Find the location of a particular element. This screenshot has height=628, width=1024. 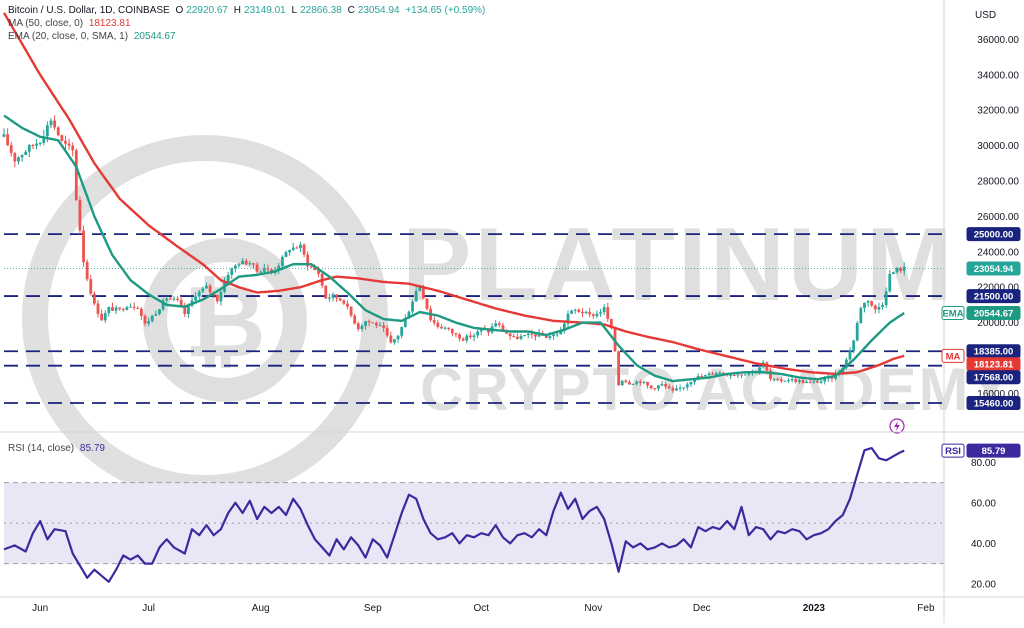

legend-rsi-row: RSI (14, close) 85.79 is located at coordinates (58, 448).